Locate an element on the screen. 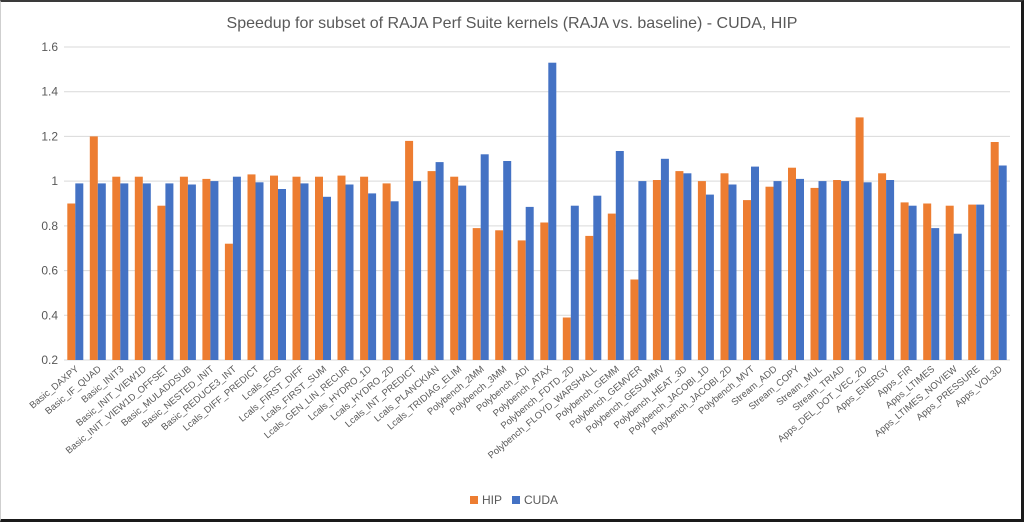  legend-swatch-cuda is located at coordinates (516, 500).